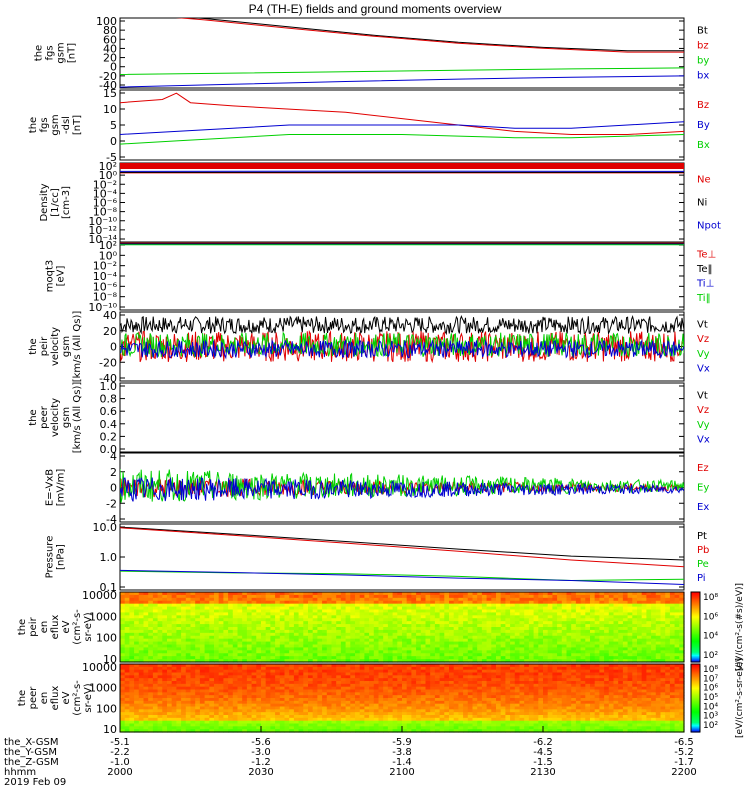 This screenshot has height=800, width=750. I want to click on y-tick-label: 0, so click(113, 488).